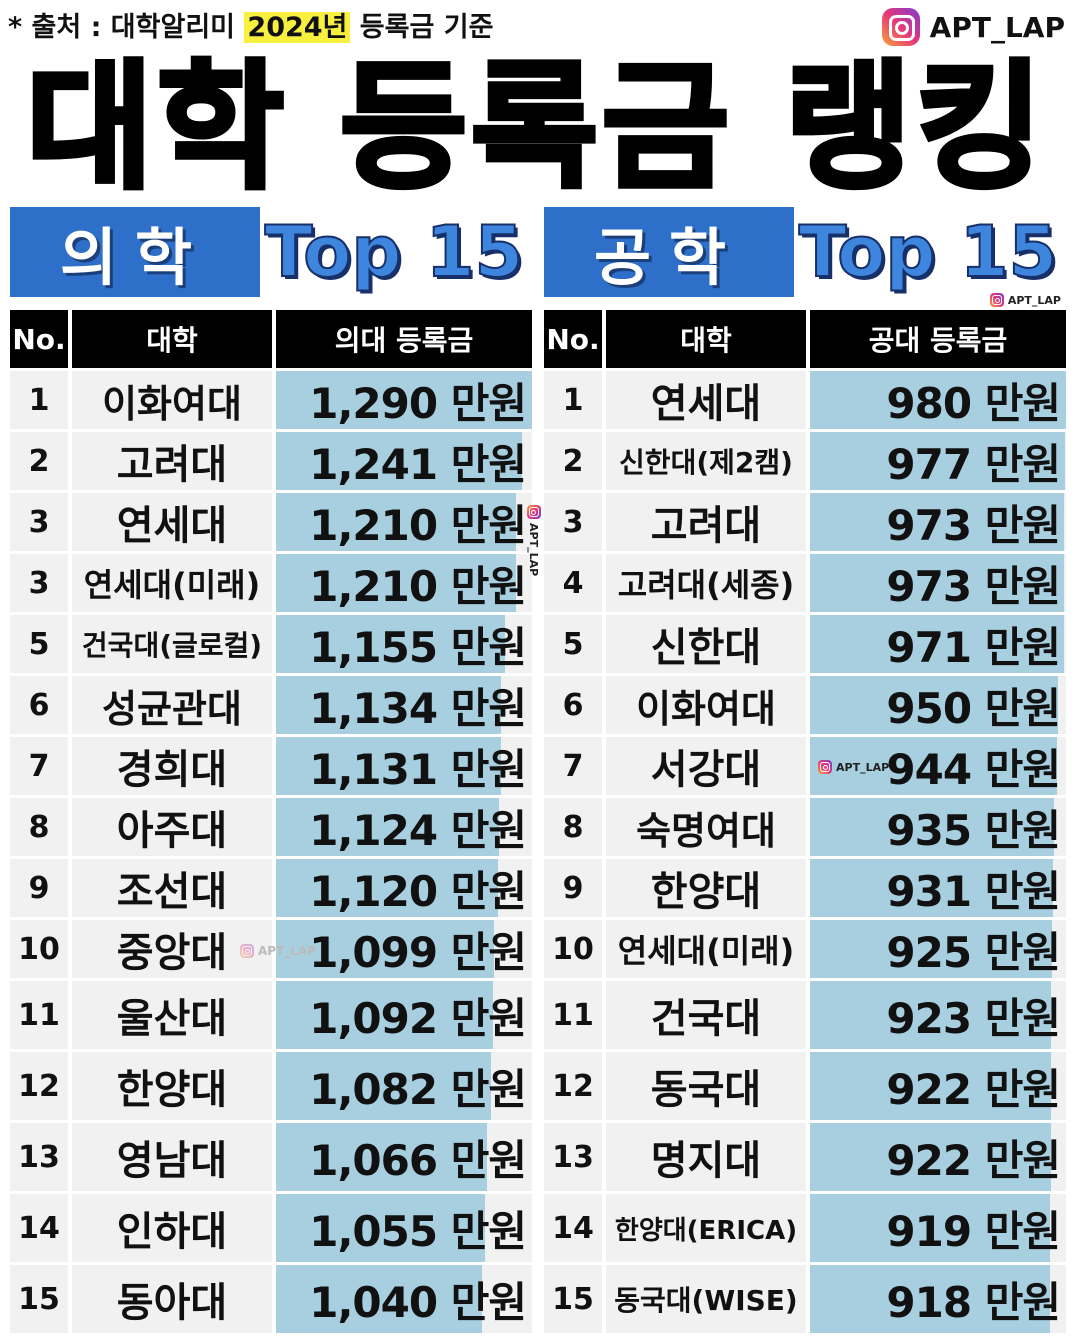 This screenshot has width=1073, height=1344. Describe the element at coordinates (706, 705) in the screenshot. I see `university-cell: 이화여대` at that location.